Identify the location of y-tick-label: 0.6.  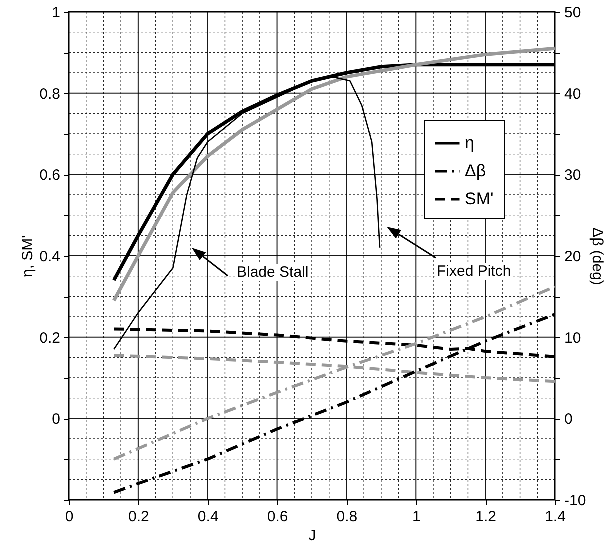
(50, 175).